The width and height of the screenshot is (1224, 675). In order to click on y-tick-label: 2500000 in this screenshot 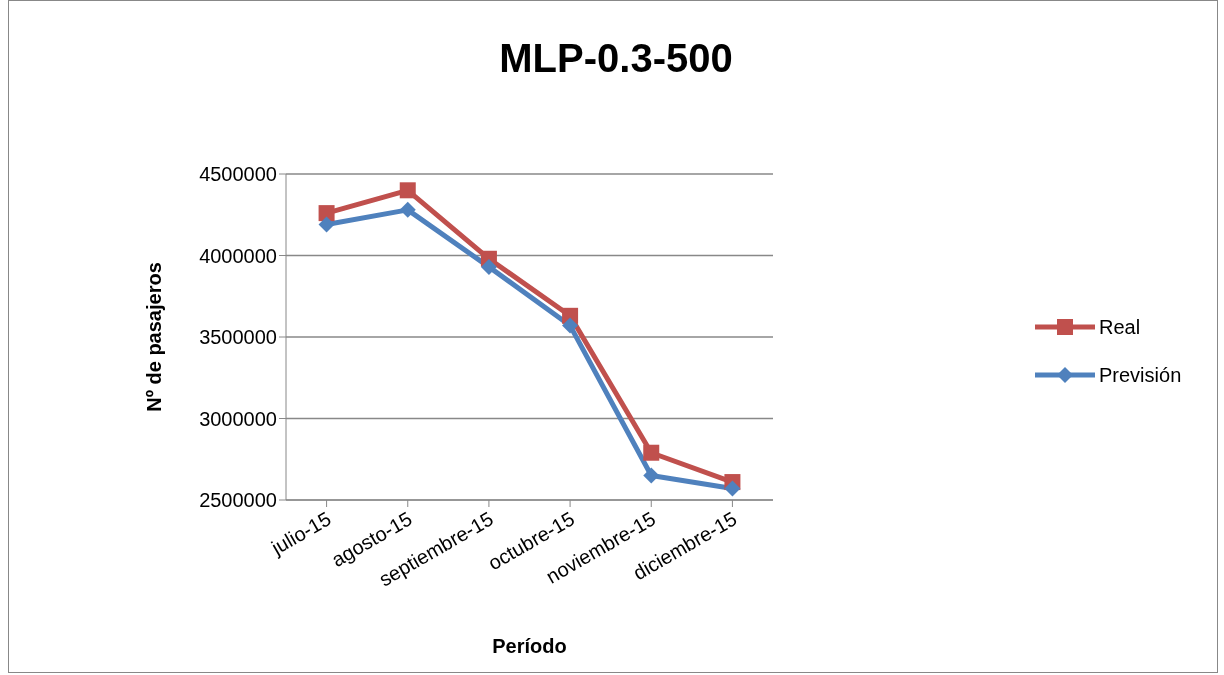, I will do `click(238, 500)`.